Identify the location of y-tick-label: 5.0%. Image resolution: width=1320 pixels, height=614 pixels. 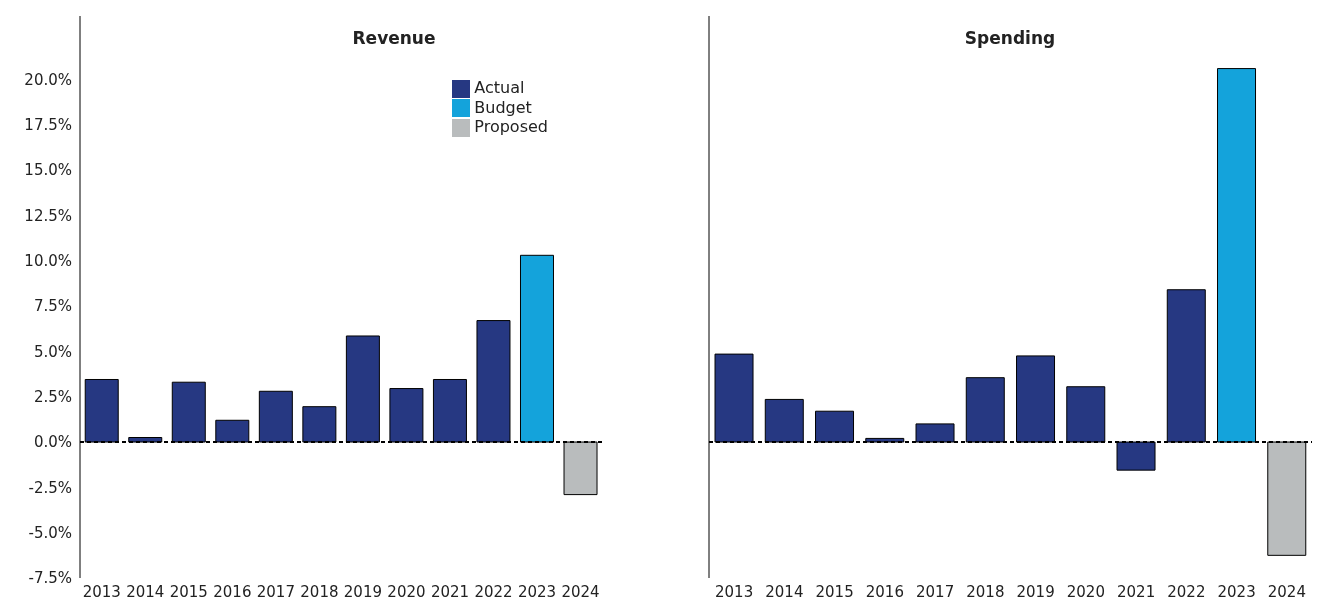
(52, 351).